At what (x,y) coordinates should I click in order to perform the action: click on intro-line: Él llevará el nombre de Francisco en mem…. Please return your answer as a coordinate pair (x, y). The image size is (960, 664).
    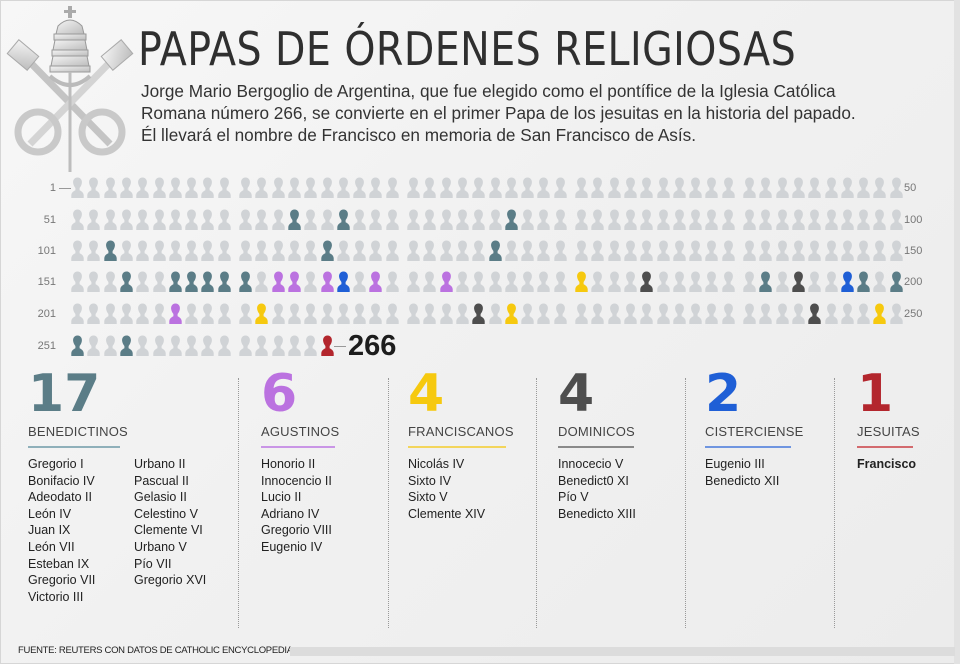
    Looking at the image, I should click on (419, 135).